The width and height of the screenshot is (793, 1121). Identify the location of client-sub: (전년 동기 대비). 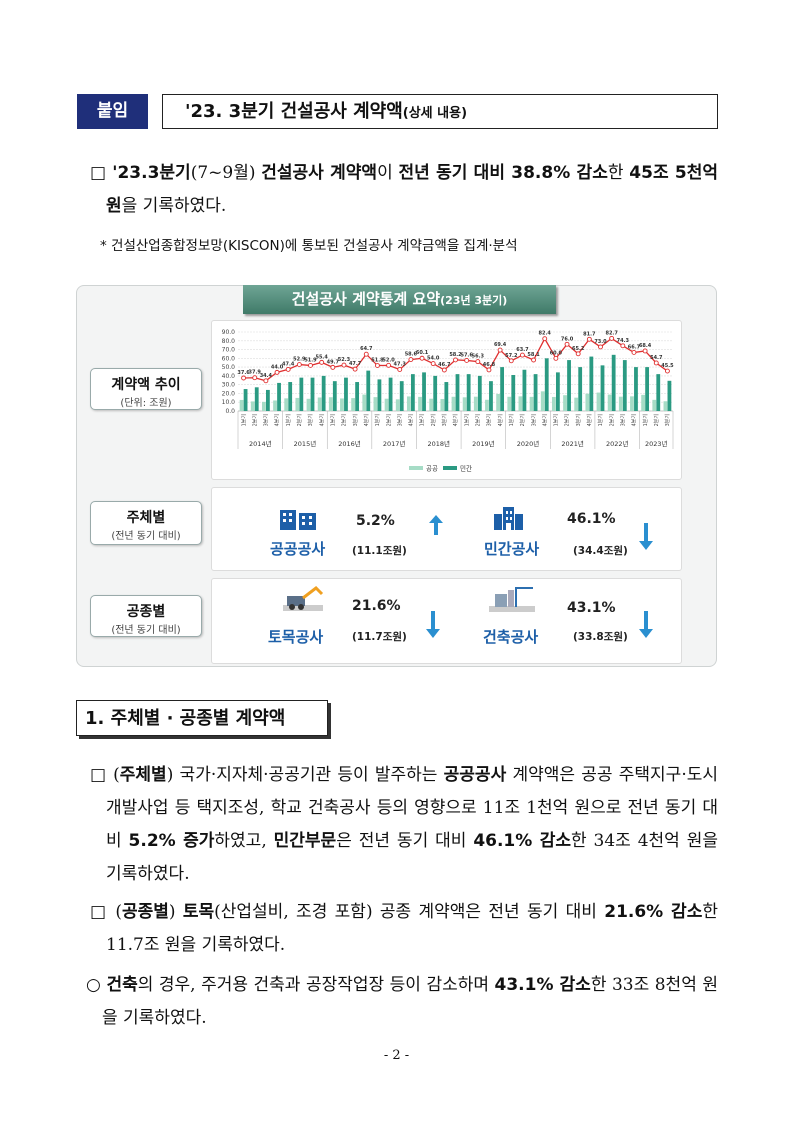
(146, 536).